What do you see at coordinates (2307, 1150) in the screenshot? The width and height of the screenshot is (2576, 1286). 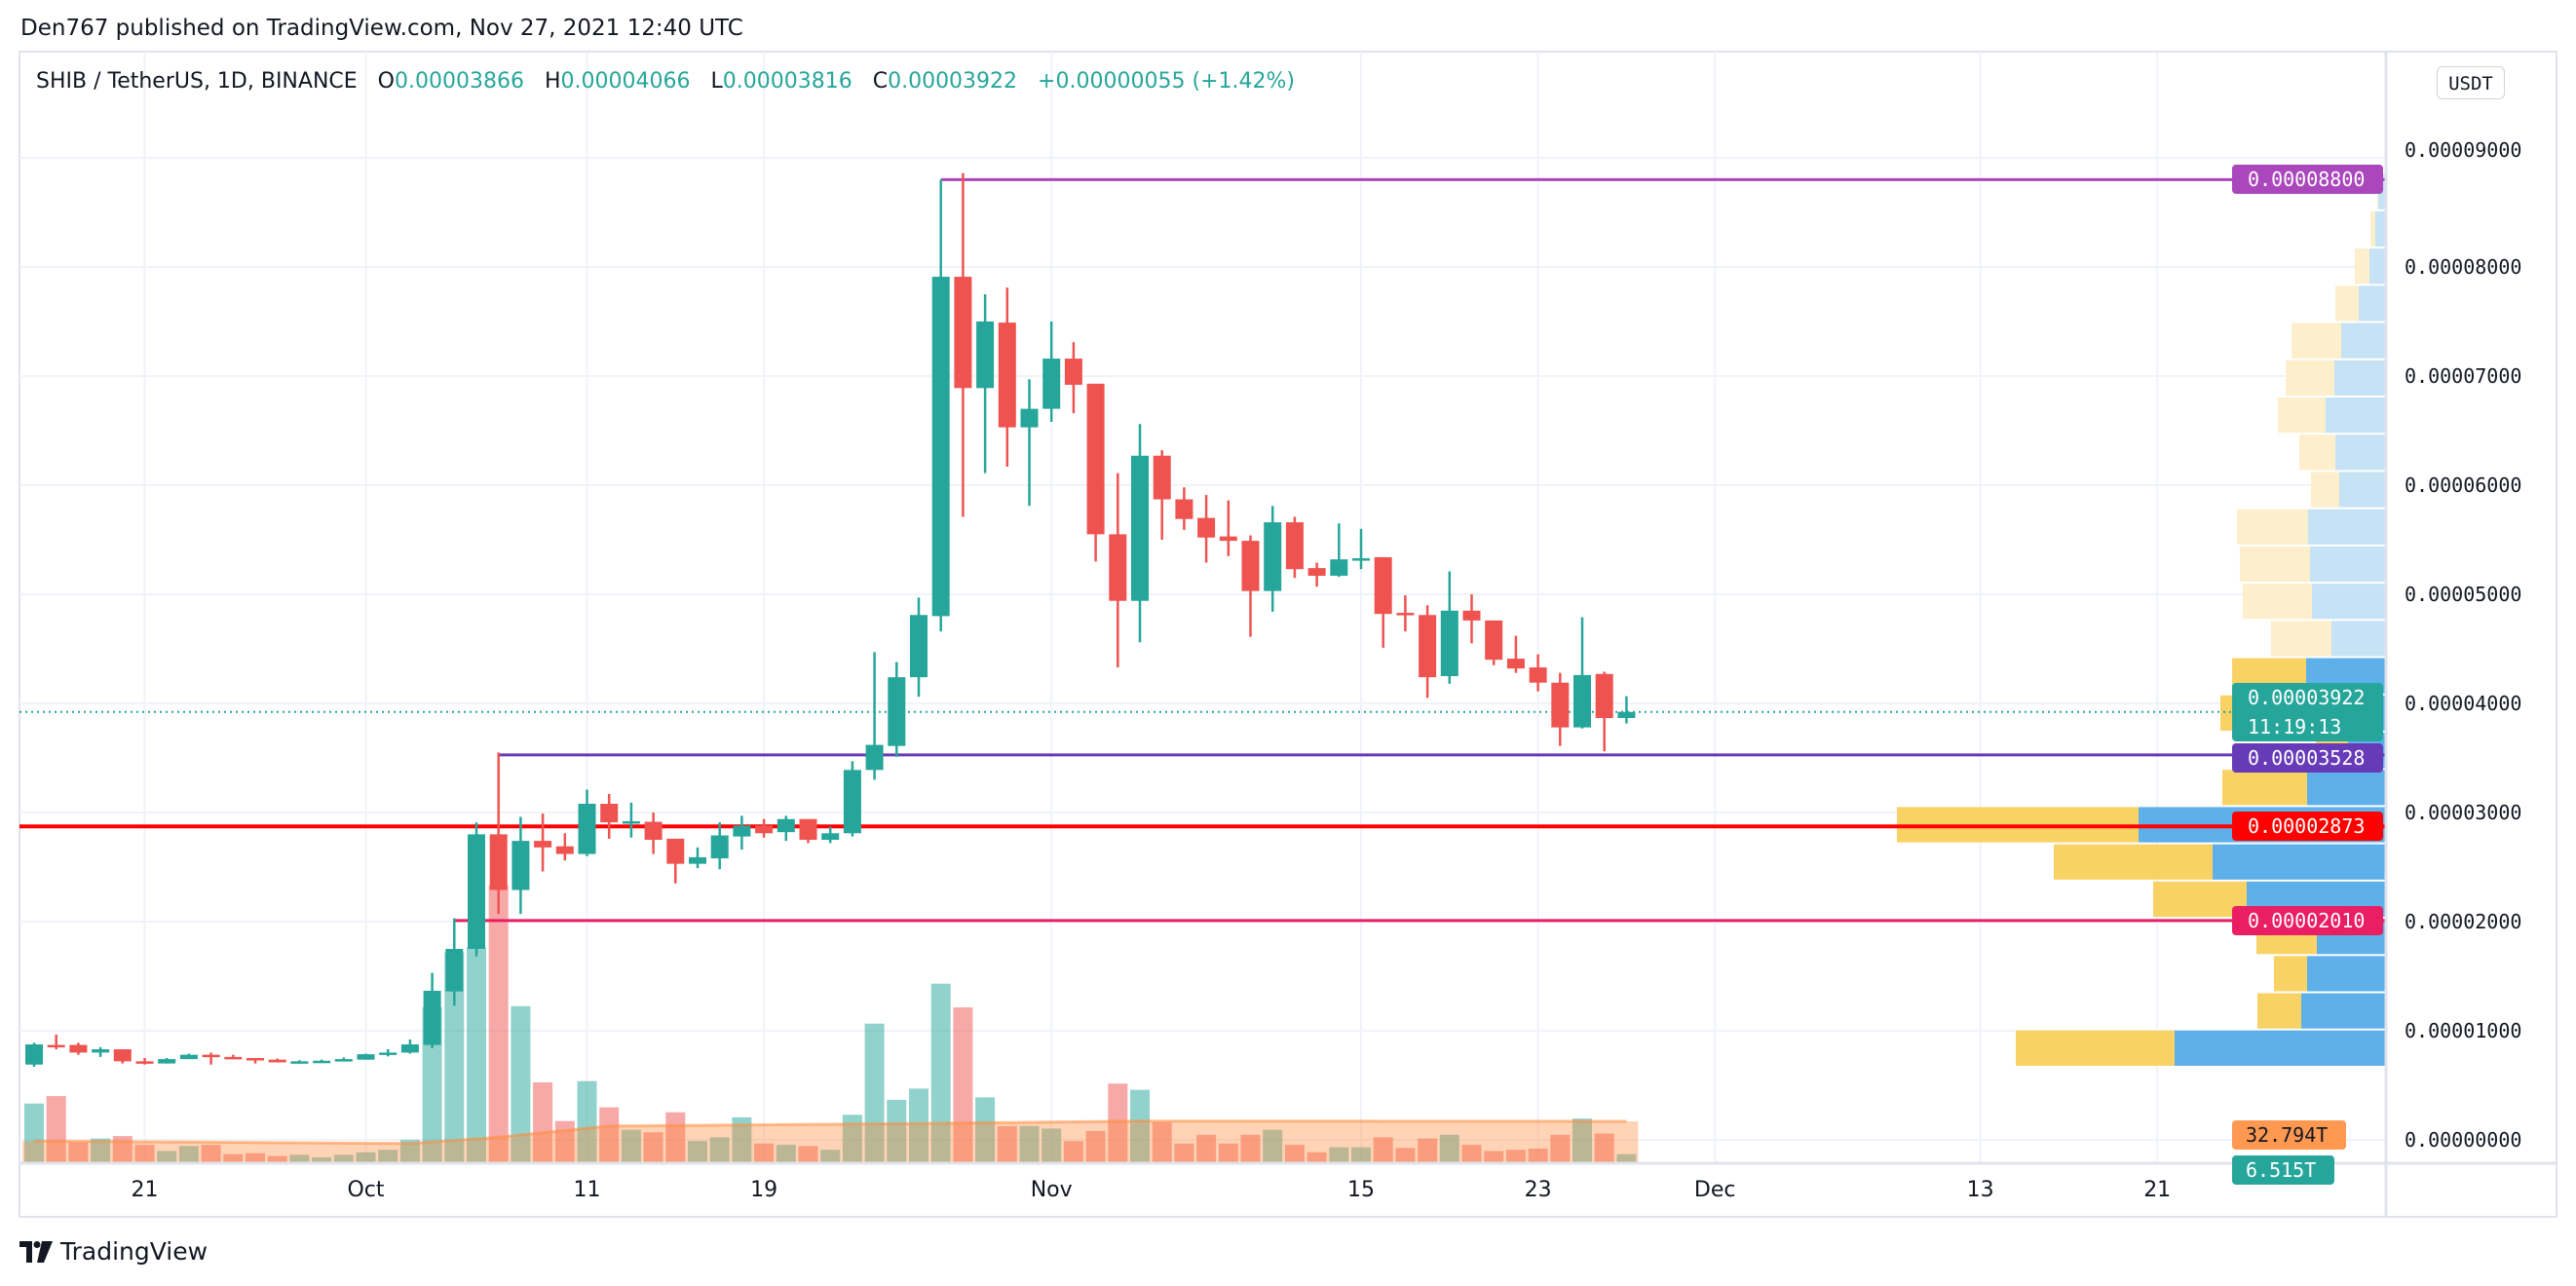 I see `volume-badges: 32.794T 6.515T` at bounding box center [2307, 1150].